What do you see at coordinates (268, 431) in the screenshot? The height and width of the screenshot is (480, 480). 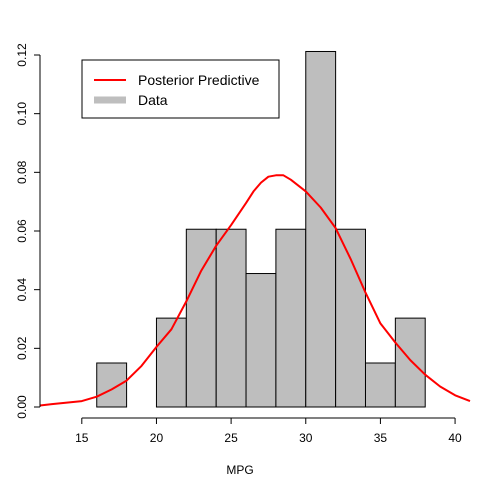 I see `x-axis: 15 20 25 30 35 40` at bounding box center [268, 431].